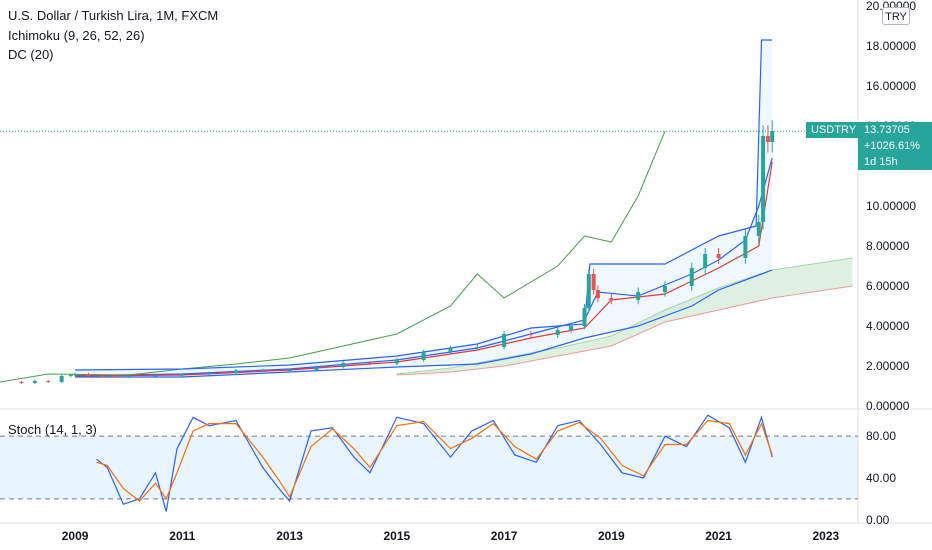 This screenshot has width=932, height=550. What do you see at coordinates (891, 46) in the screenshot?
I see `price-tick-label: 18.00000` at bounding box center [891, 46].